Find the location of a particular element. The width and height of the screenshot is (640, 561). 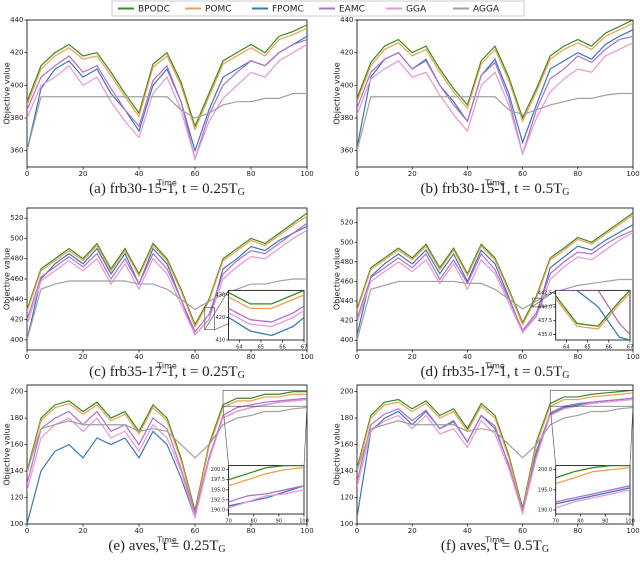

y-tick-label: 440 is located at coordinates (16, 299).